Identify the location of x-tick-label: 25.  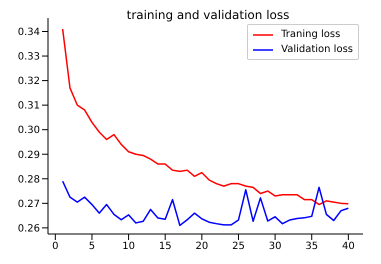
(238, 246).